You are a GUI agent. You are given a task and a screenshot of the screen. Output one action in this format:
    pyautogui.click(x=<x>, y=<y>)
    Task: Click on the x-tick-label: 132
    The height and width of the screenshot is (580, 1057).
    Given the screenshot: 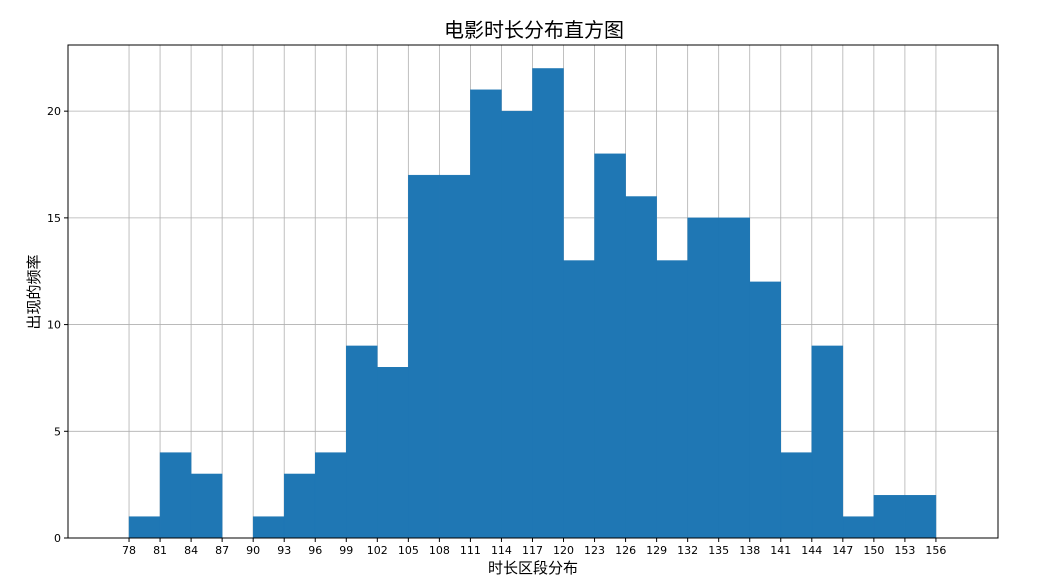 What is the action you would take?
    pyautogui.click(x=687, y=550)
    